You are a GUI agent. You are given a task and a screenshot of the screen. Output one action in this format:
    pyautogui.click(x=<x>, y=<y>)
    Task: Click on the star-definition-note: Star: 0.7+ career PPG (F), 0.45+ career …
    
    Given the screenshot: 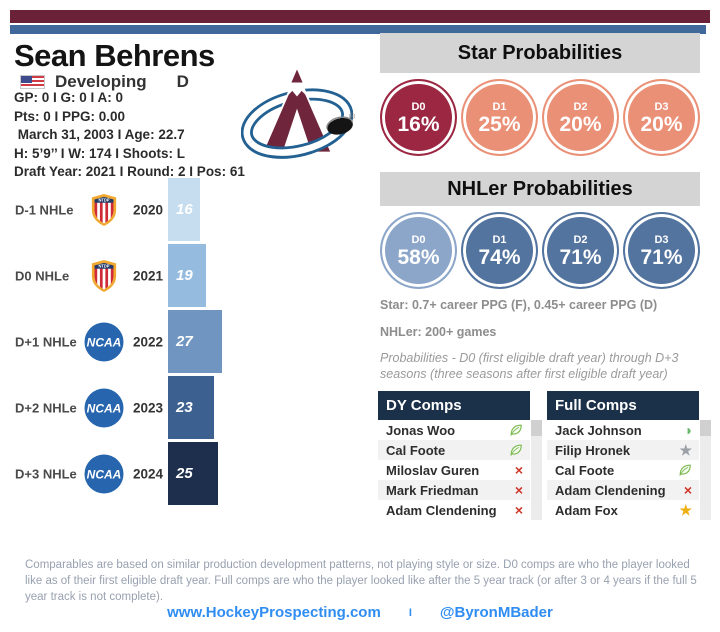 What is the action you would take?
    pyautogui.click(x=519, y=305)
    